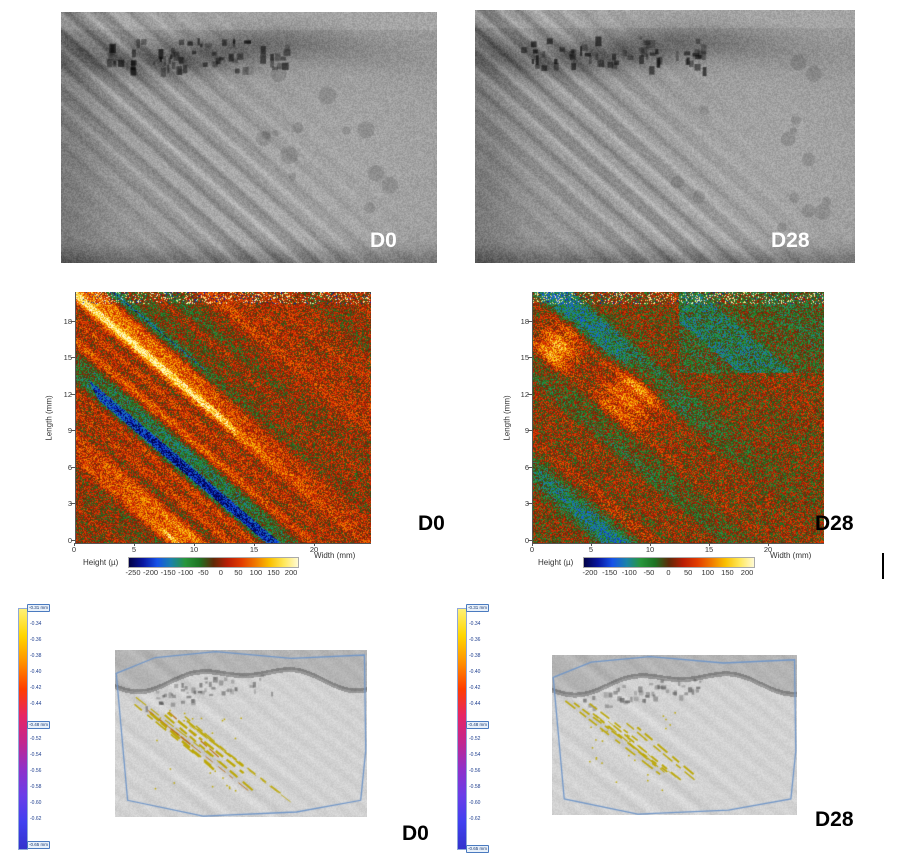  Describe the element at coordinates (883, 566) in the screenshot. I see `cursor-line-artifact` at that location.